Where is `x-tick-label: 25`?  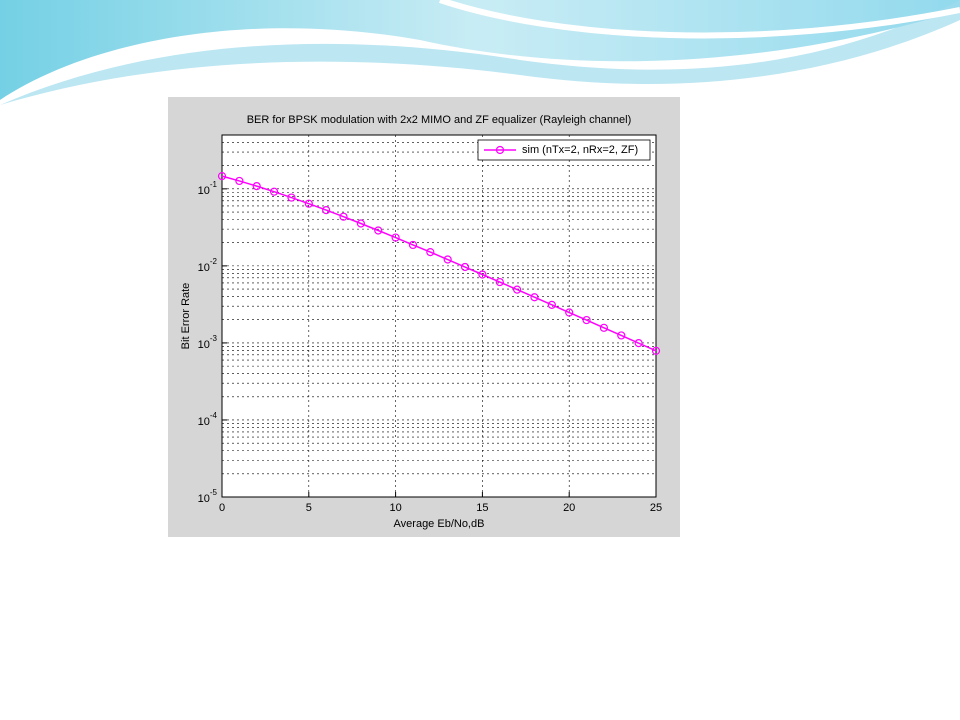
x-tick-label: 25 is located at coordinates (656, 508).